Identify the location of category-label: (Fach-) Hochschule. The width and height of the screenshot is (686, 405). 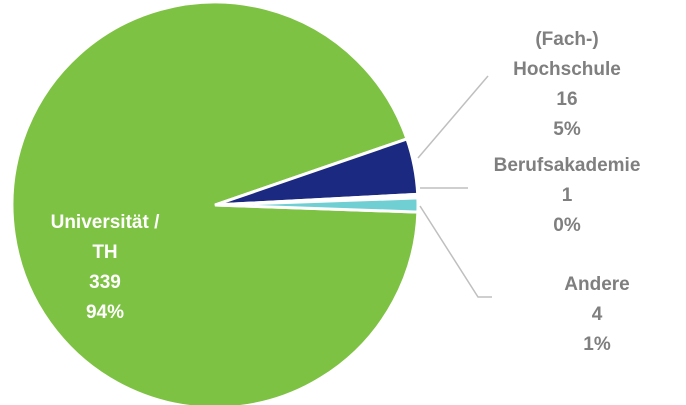
(567, 54).